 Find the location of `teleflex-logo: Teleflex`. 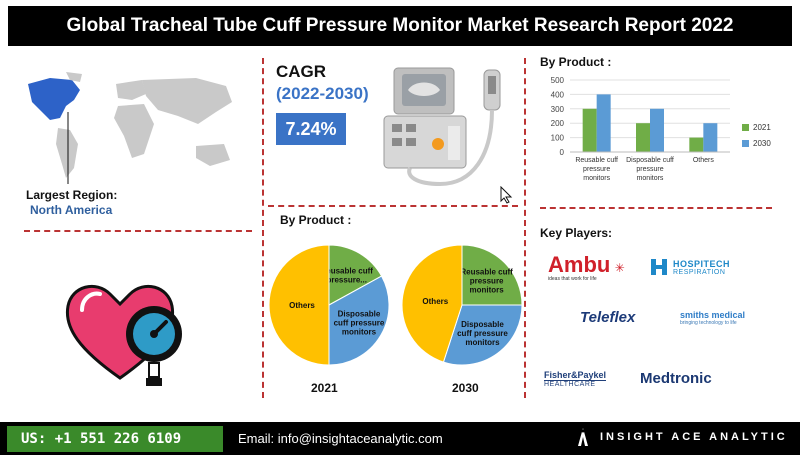

teleflex-logo: Teleflex is located at coordinates (608, 317).